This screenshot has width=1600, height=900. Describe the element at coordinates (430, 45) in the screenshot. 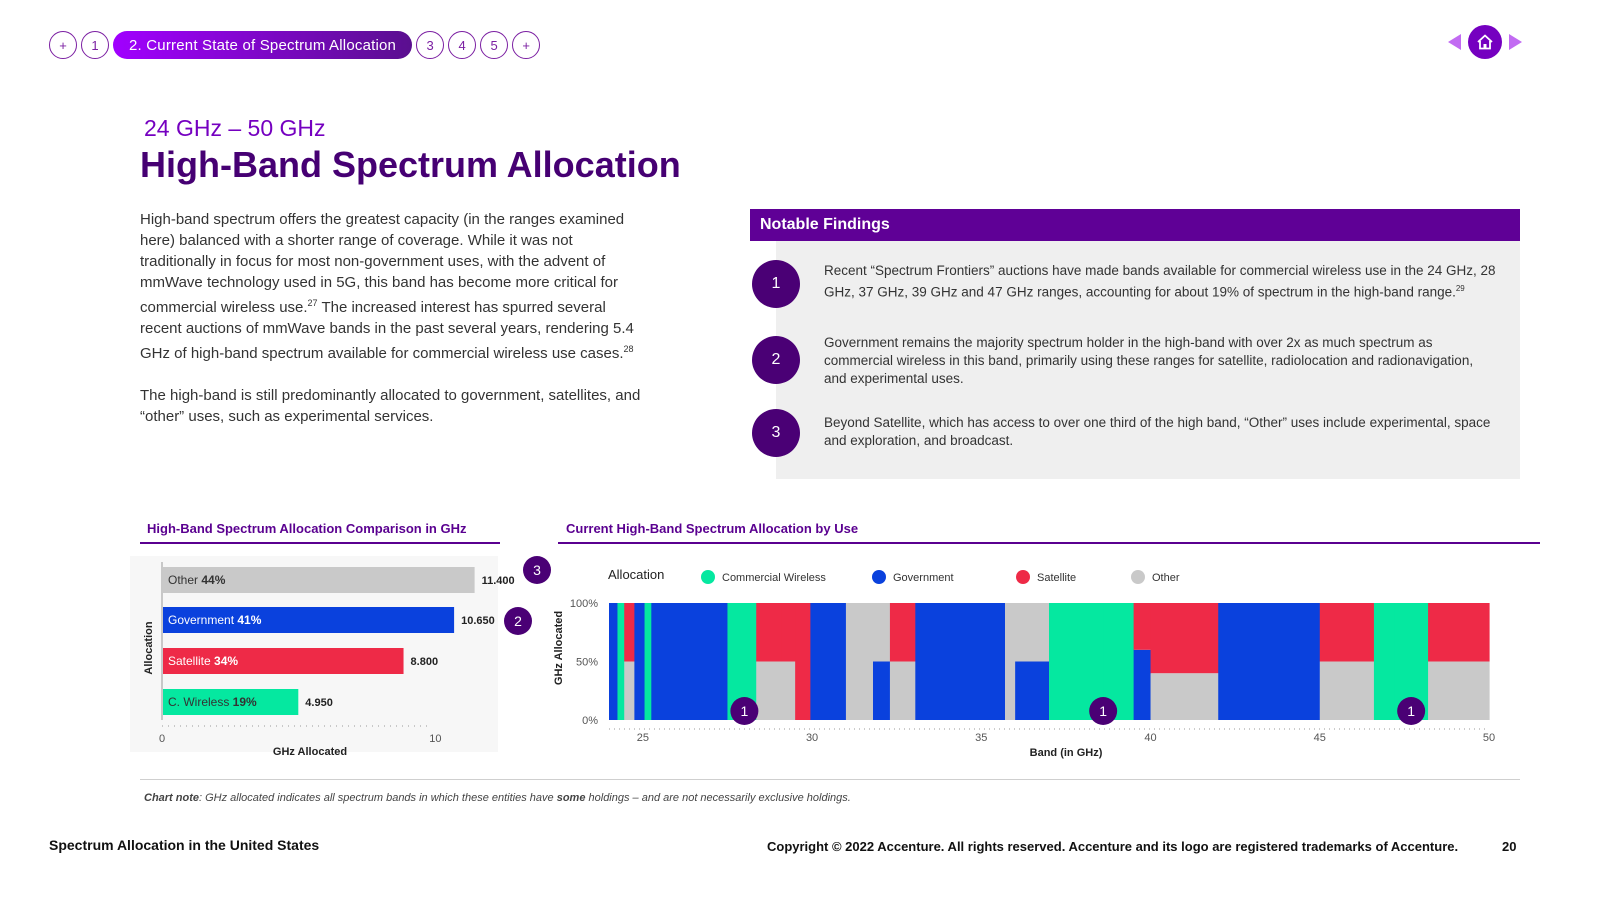

I see `nav-section-3-button: 3` at that location.